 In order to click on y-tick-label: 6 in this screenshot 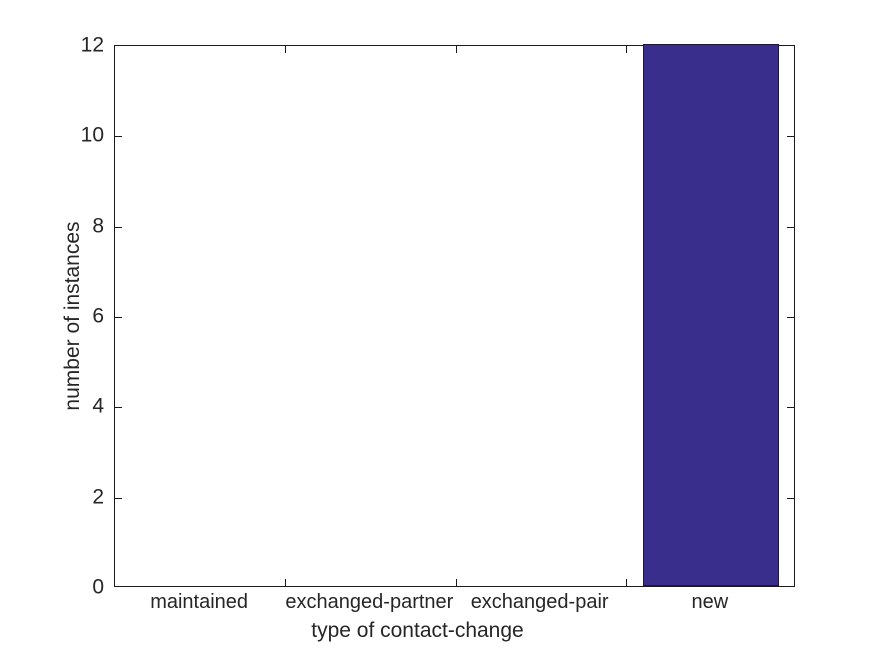, I will do `click(98, 316)`.